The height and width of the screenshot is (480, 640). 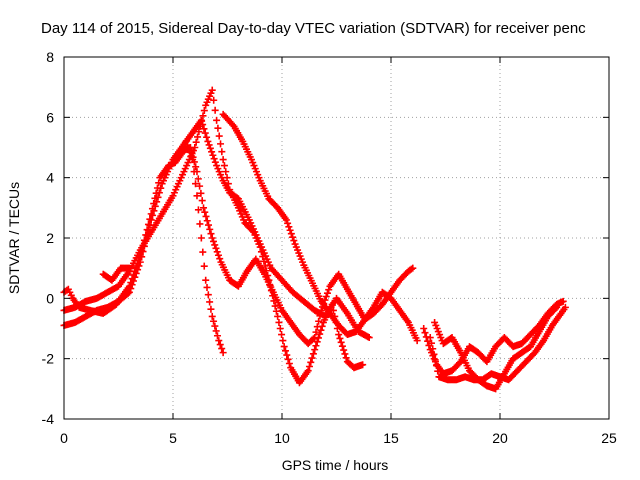 What do you see at coordinates (282, 438) in the screenshot?
I see `x-tick-label: 10` at bounding box center [282, 438].